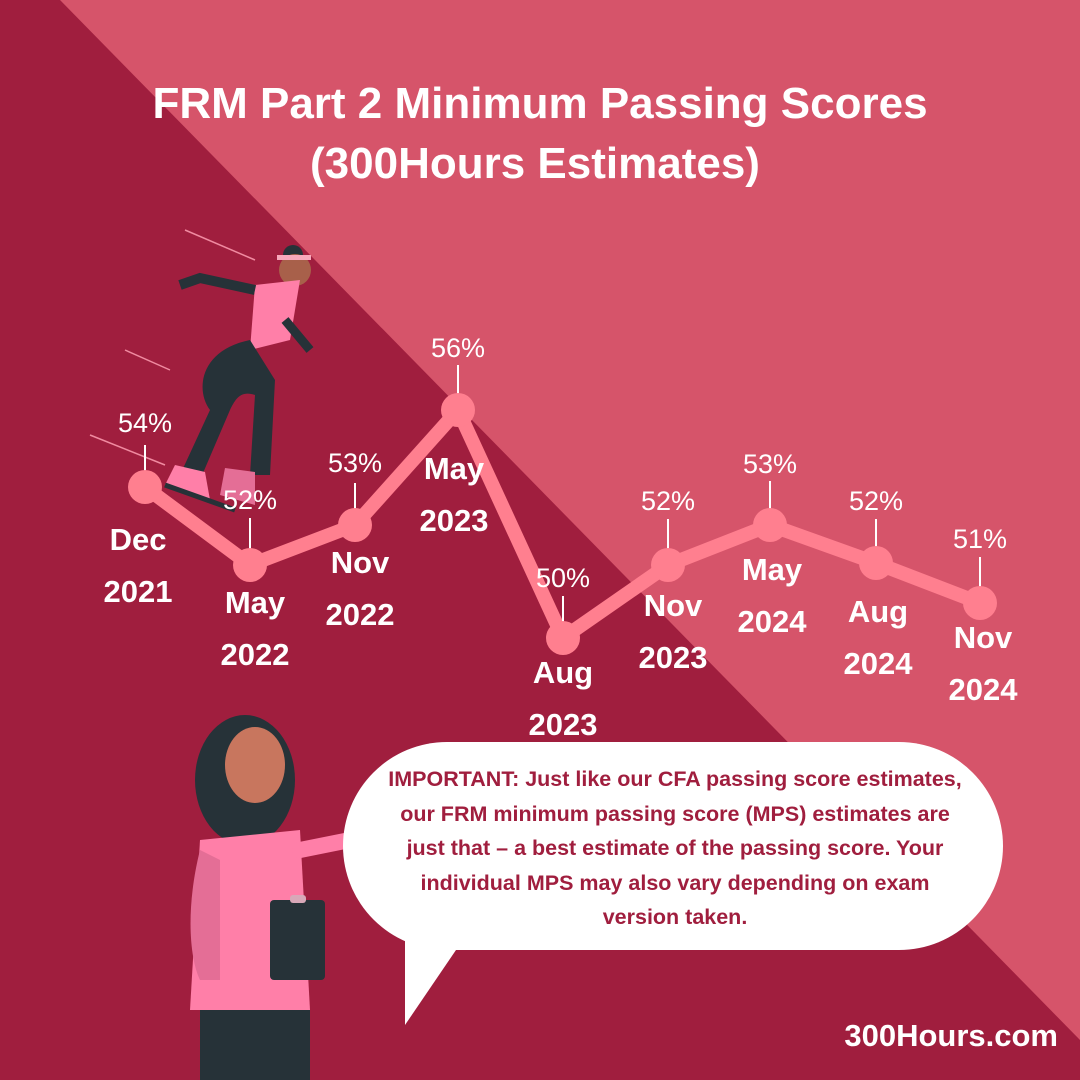  I want to click on title-line-1: FRM Part 2 Minimum Passing Scores, so click(540, 103).